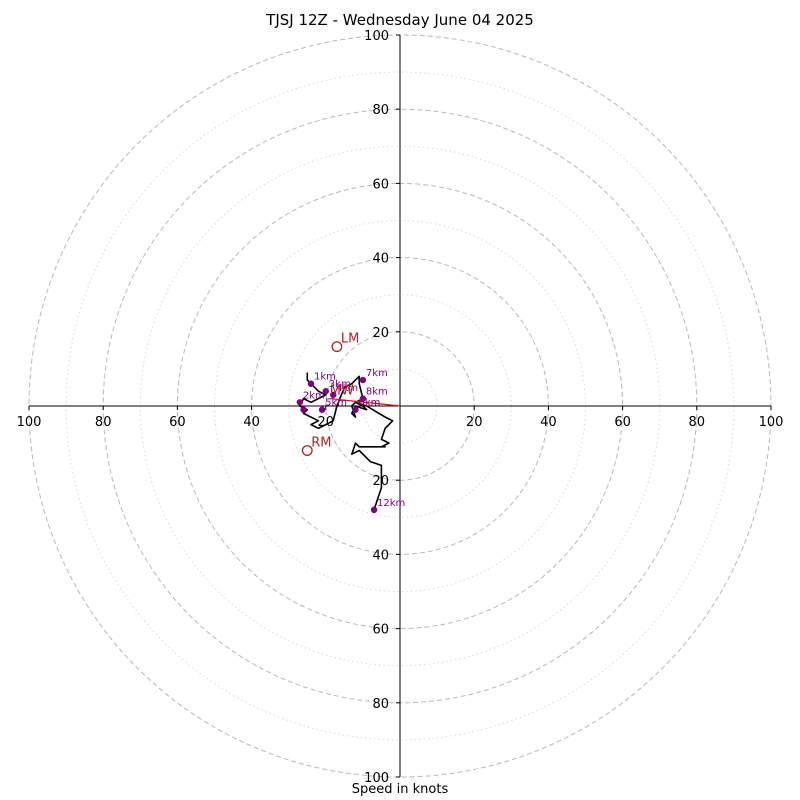 This screenshot has height=800, width=800. I want to click on height-marker-label: 1km, so click(325, 377).